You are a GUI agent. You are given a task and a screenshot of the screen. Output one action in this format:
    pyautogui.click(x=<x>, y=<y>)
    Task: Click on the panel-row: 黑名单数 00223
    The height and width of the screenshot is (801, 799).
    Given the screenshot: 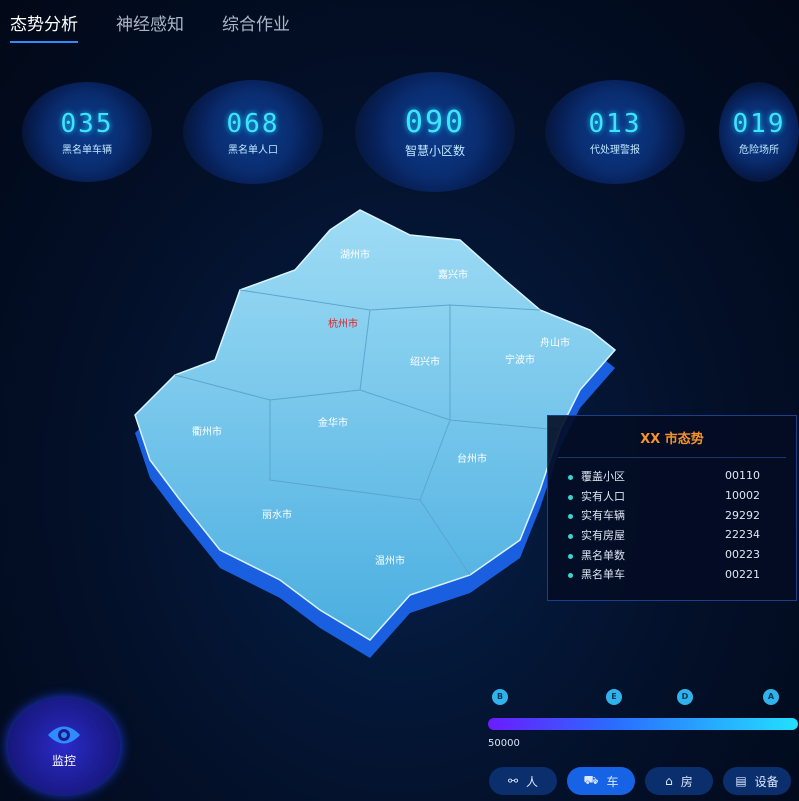 What is the action you would take?
    pyautogui.click(x=672, y=555)
    